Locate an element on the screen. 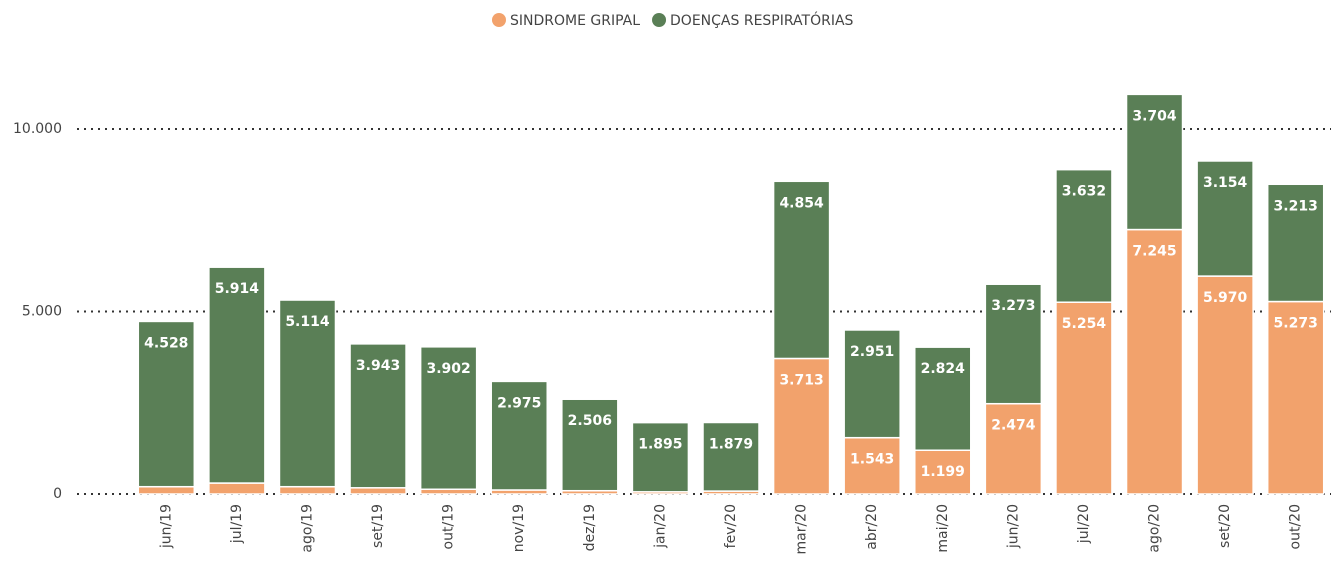 Image resolution: width=1331 pixels, height=567 pixels. x-tick-label: set/19 is located at coordinates (378, 526).